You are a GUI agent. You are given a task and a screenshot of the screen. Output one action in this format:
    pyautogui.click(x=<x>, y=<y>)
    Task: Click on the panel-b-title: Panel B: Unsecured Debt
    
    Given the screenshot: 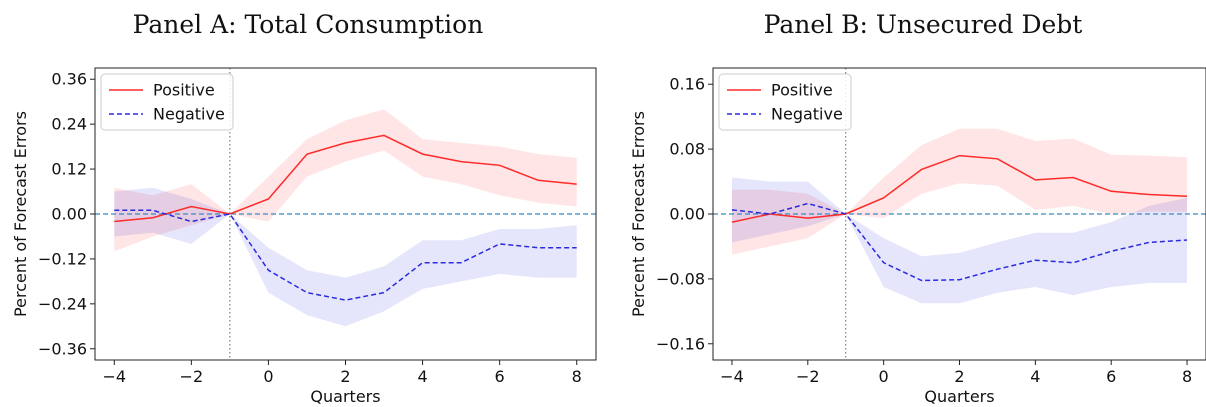 What is the action you would take?
    pyautogui.click(x=923, y=24)
    